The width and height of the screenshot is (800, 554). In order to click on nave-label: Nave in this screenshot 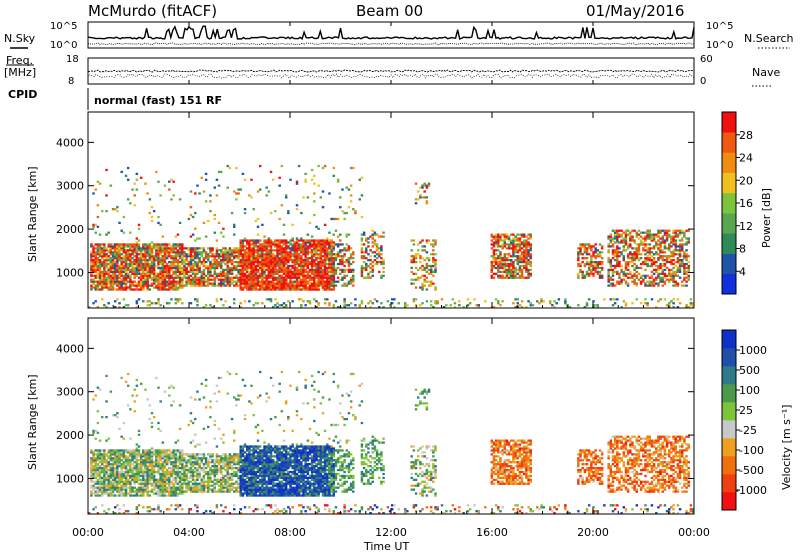, I will do `click(766, 72)`.